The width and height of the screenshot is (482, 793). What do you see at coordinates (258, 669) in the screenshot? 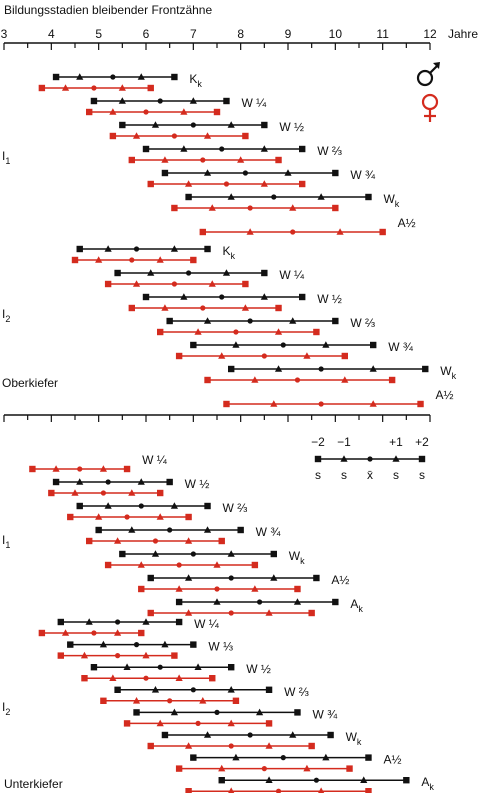
I see `stage-label: W ½` at bounding box center [258, 669].